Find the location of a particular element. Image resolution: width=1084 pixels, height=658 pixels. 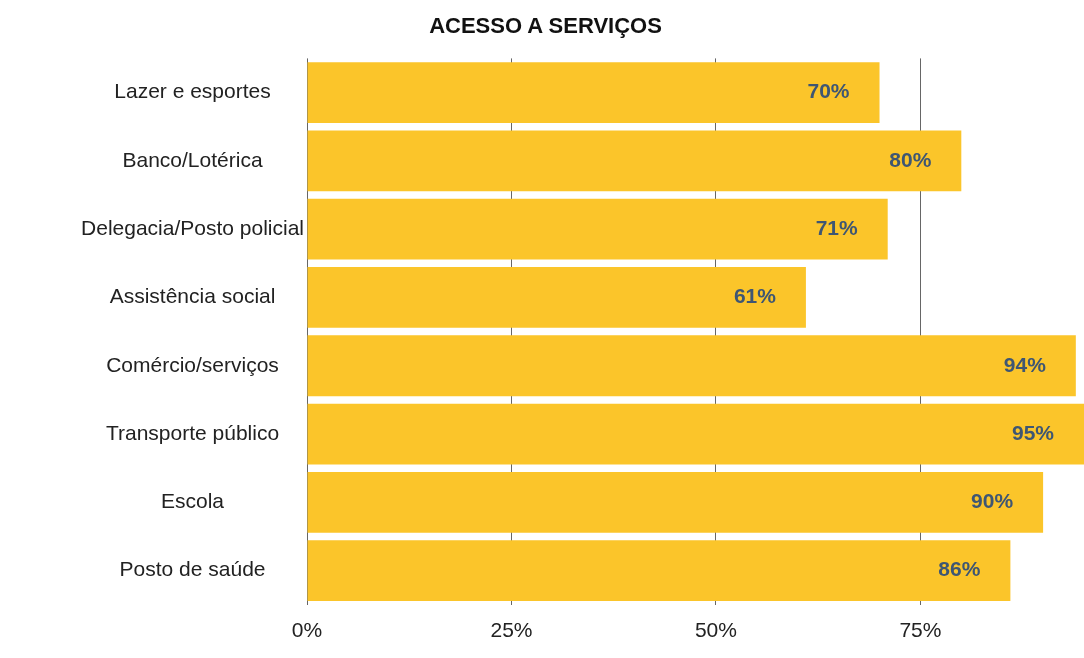

data-label: 70% is located at coordinates (828, 91).